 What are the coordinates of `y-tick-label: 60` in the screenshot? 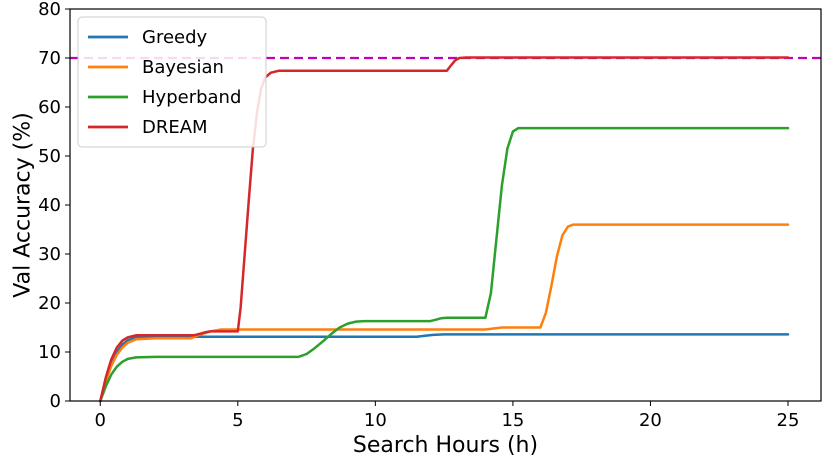 It's located at (49, 107).